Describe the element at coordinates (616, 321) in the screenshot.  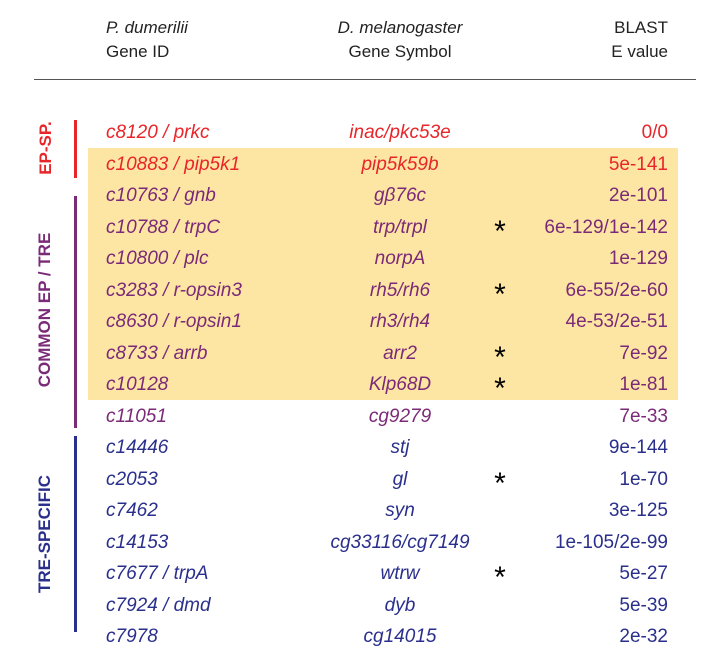
I see `e-value: 4e-53/2e-51` at that location.